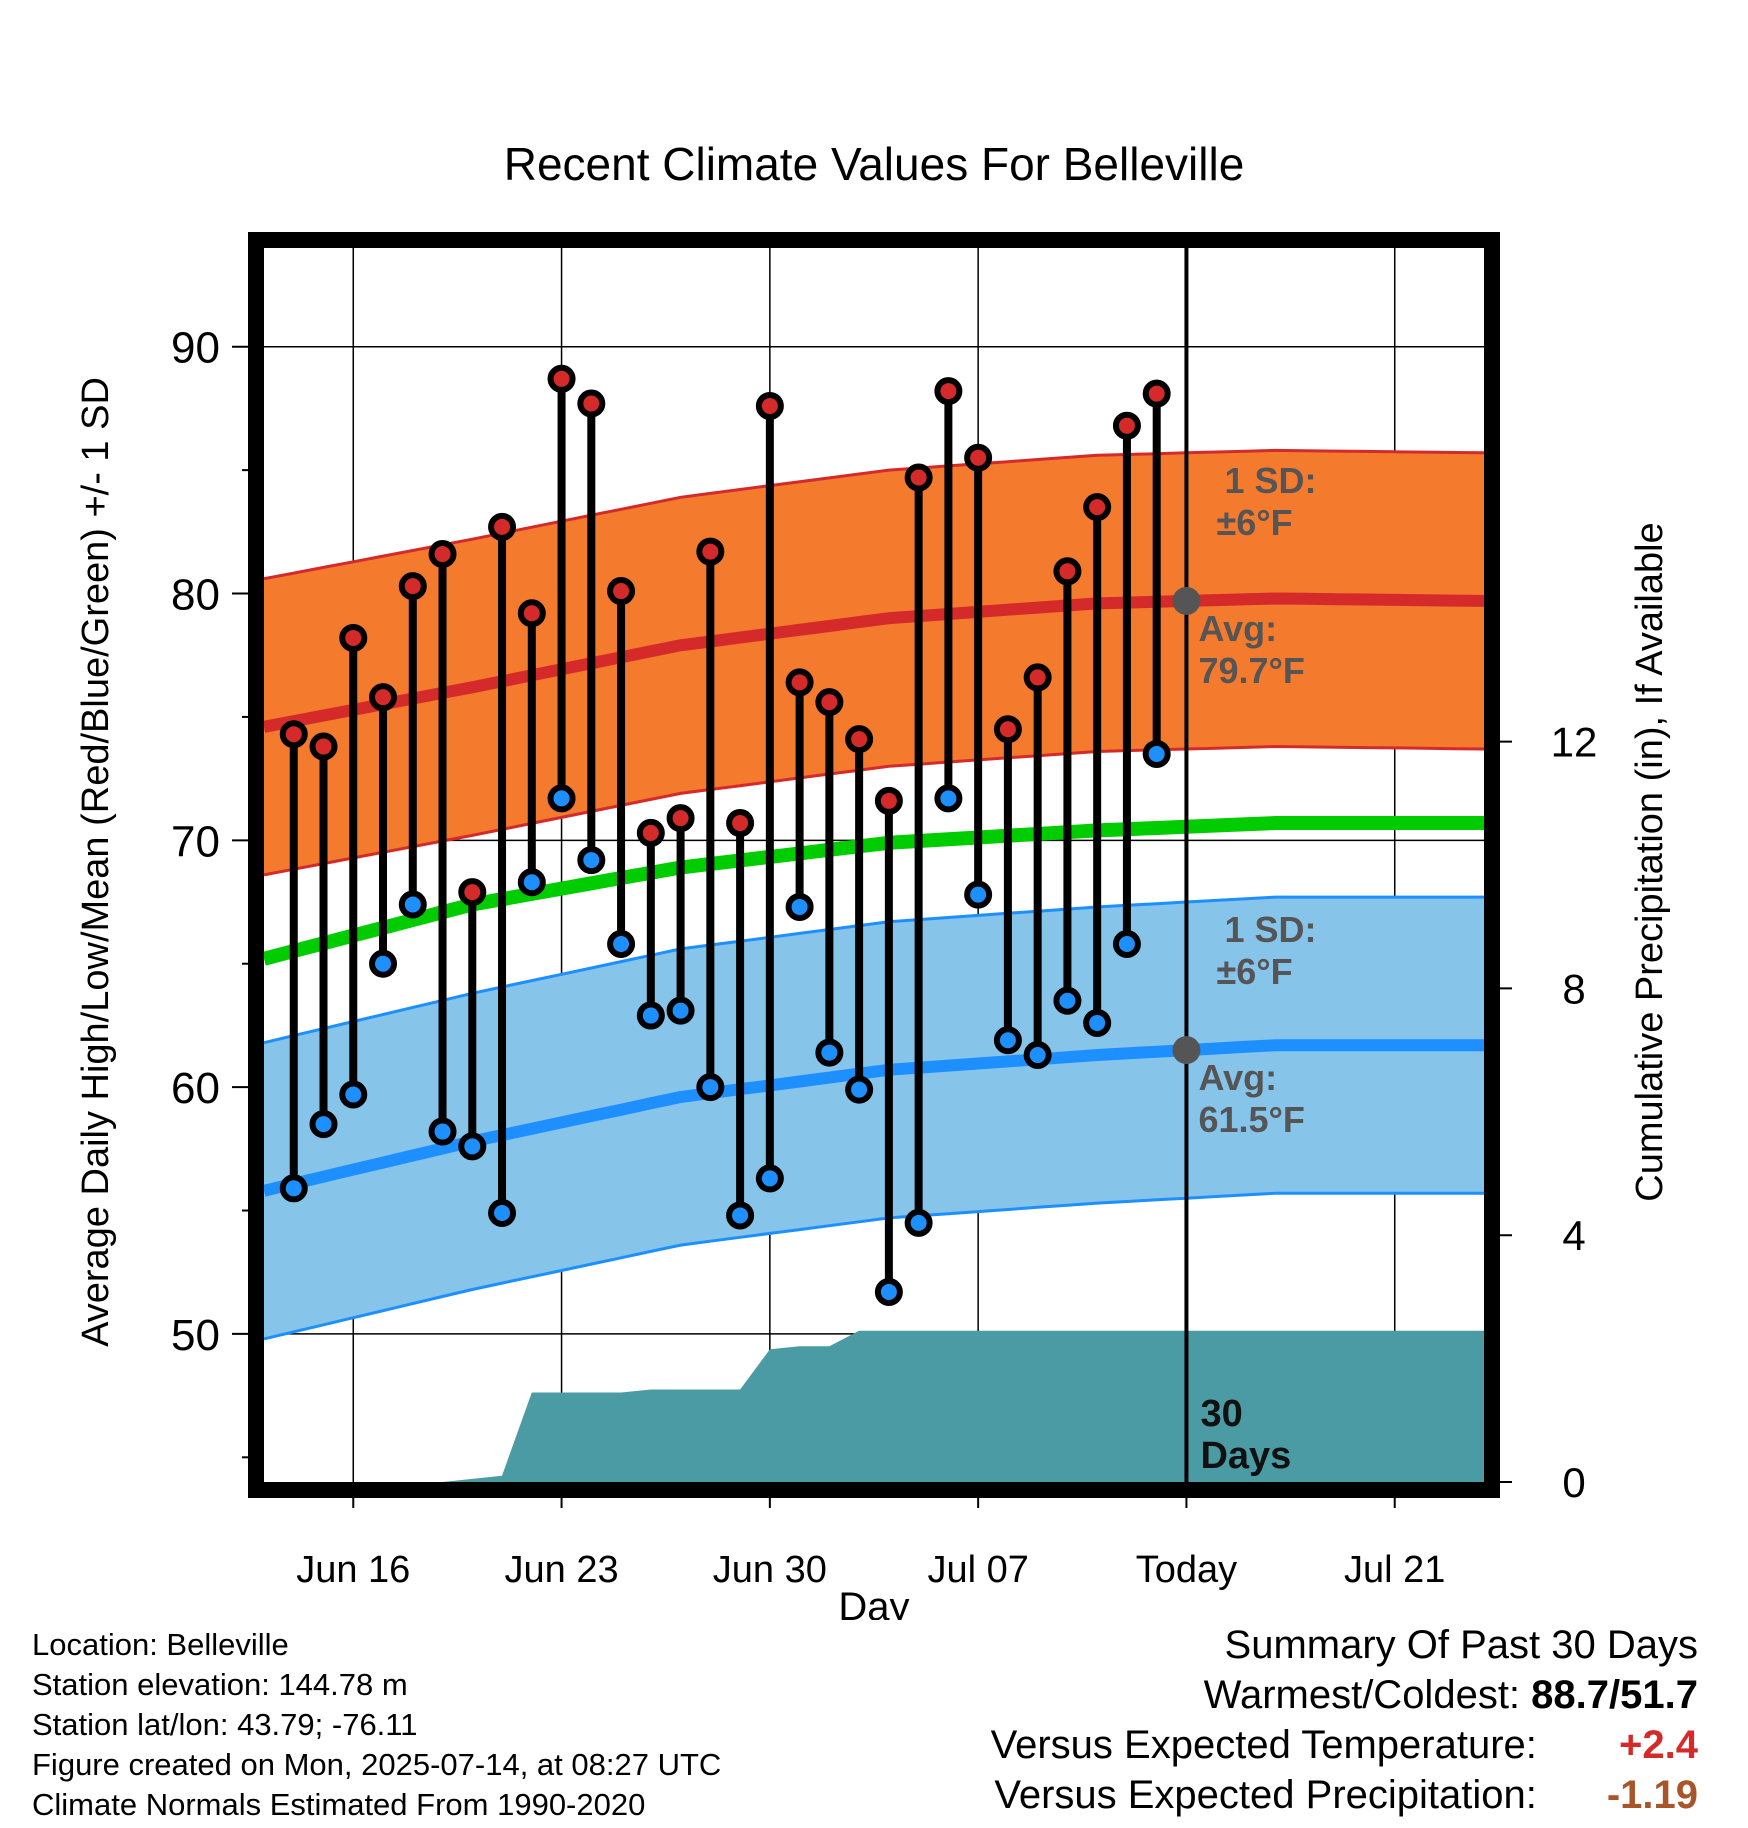  What do you see at coordinates (1614, 1695) in the screenshot?
I see `warmest-value: 88.7/51.7` at bounding box center [1614, 1695].